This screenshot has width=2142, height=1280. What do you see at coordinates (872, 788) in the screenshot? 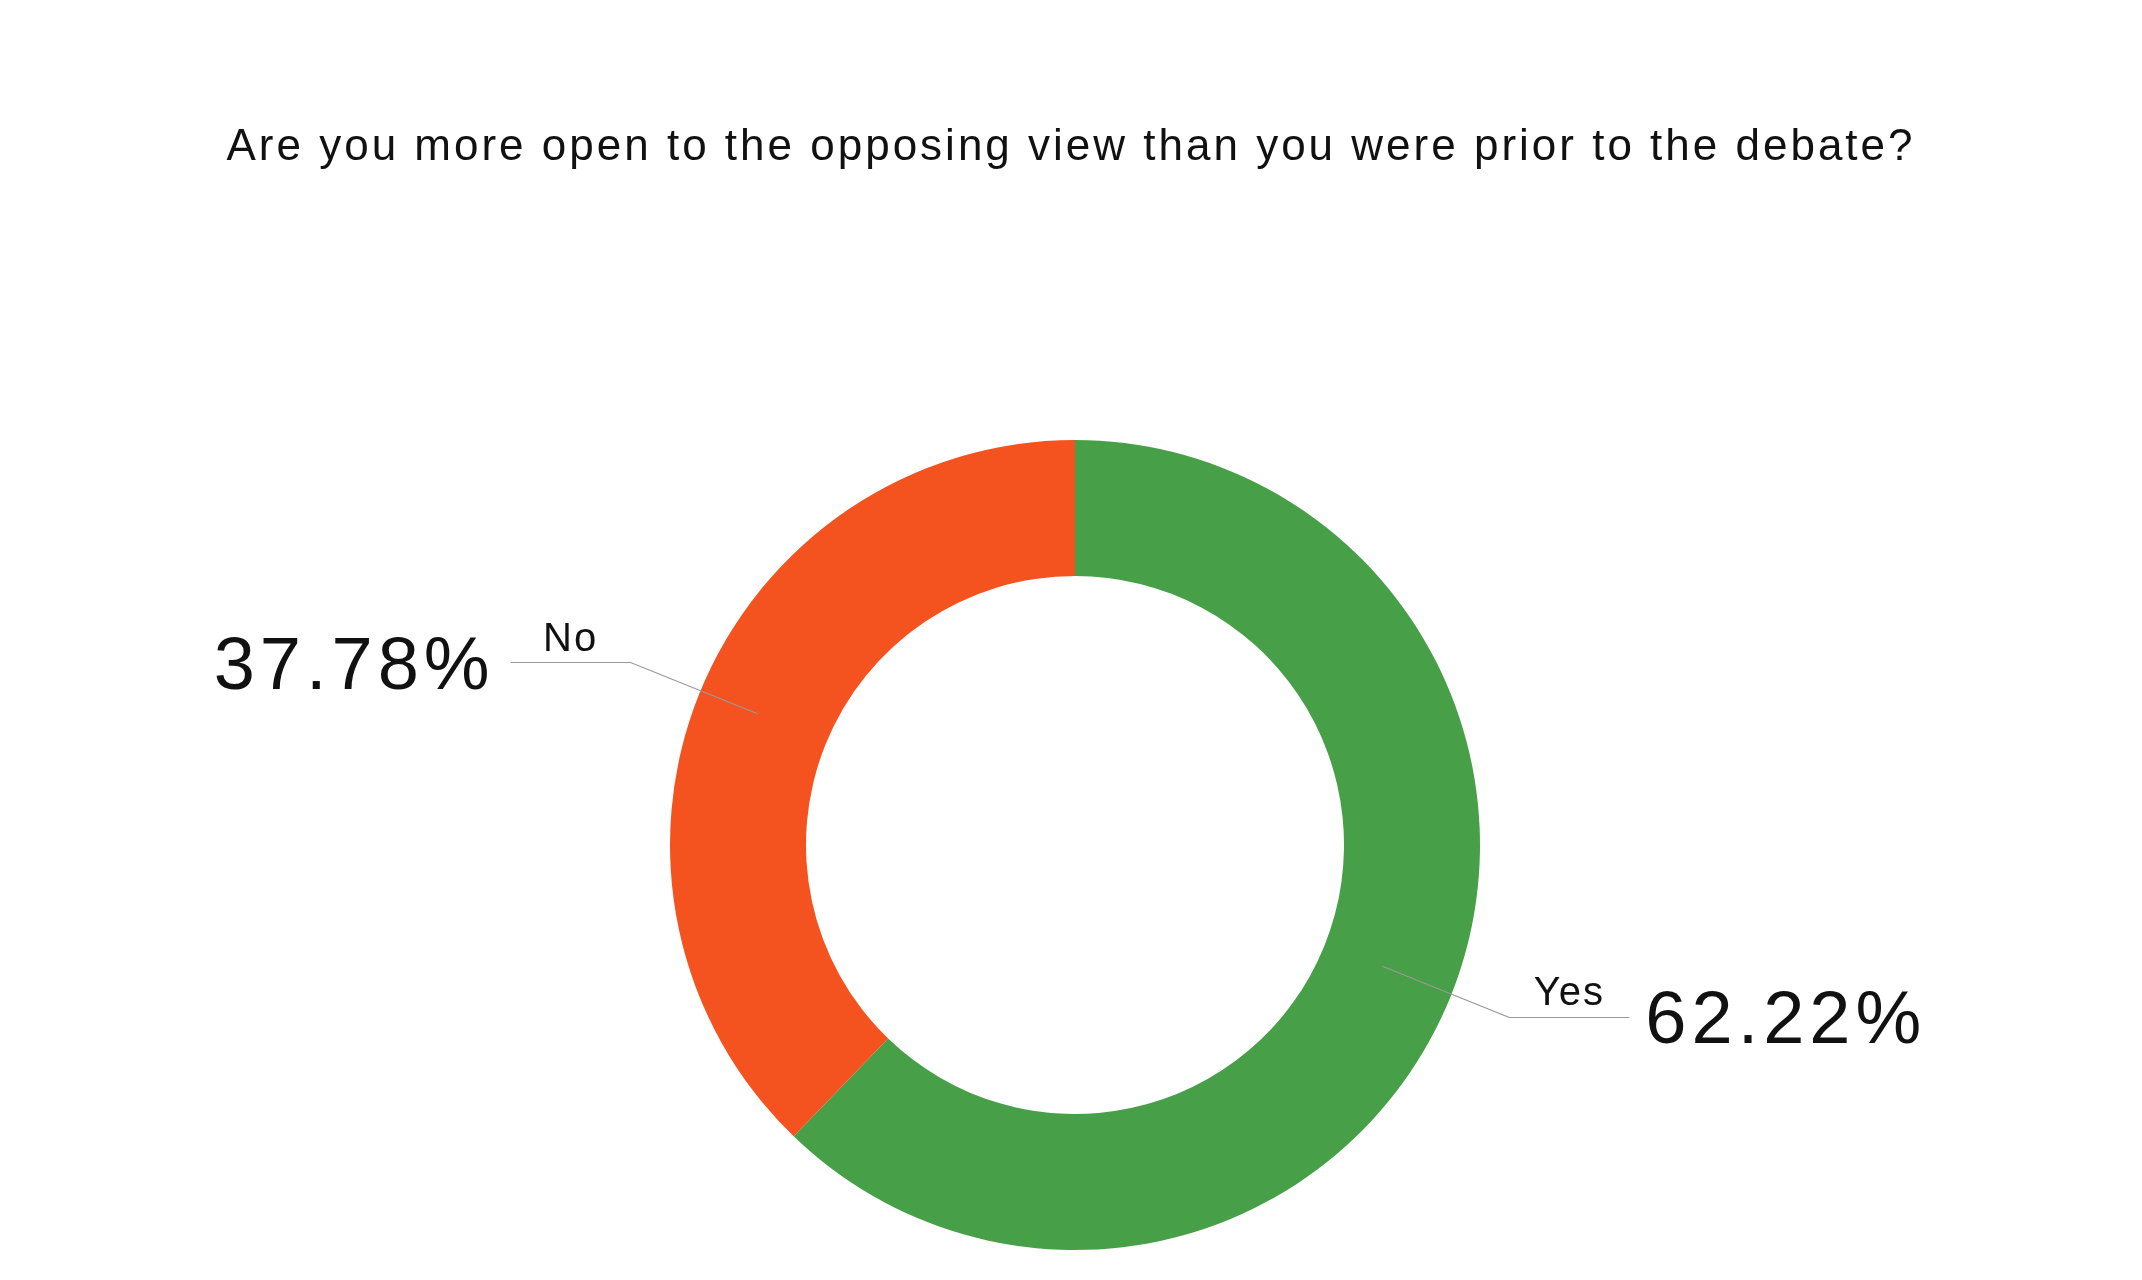
I see `donut-slice` at bounding box center [872, 788].